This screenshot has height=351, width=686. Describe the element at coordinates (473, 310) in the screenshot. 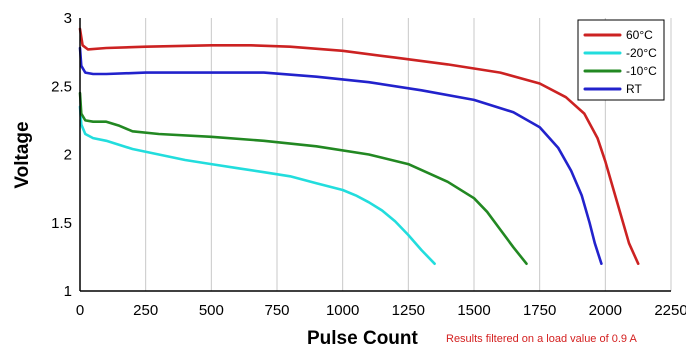

I see `x-tick-label-6: 1500` at that location.